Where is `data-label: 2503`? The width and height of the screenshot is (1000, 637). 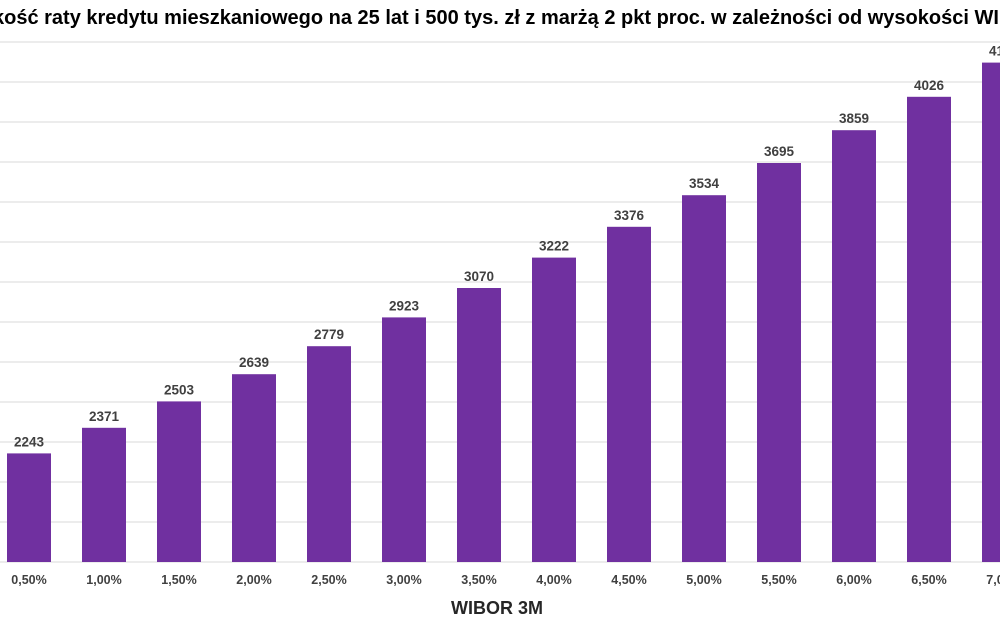 data-label: 2503 is located at coordinates (179, 389).